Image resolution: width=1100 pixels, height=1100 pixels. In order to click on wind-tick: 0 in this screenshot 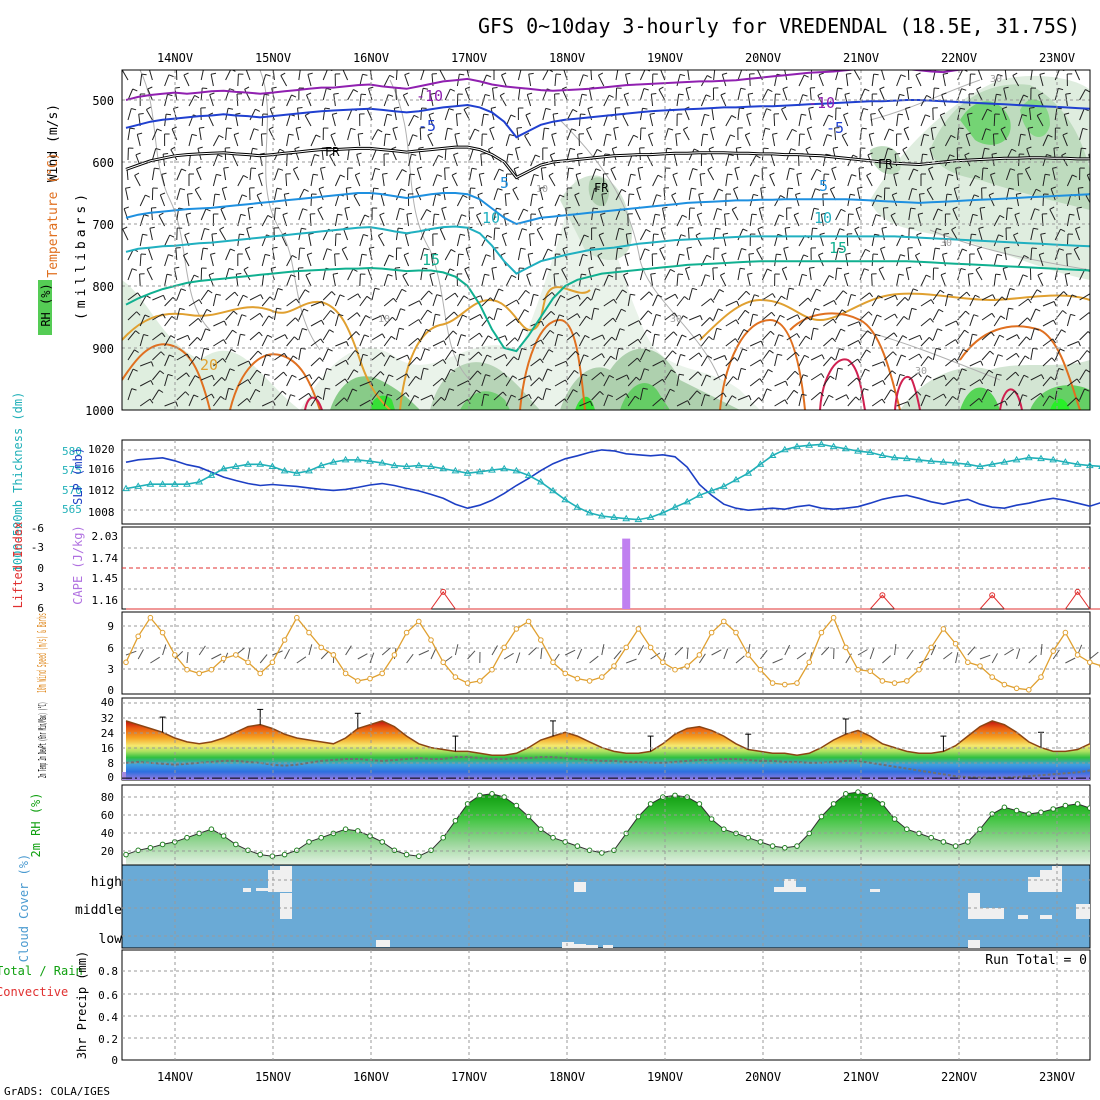, I will do `click(110, 690)`.